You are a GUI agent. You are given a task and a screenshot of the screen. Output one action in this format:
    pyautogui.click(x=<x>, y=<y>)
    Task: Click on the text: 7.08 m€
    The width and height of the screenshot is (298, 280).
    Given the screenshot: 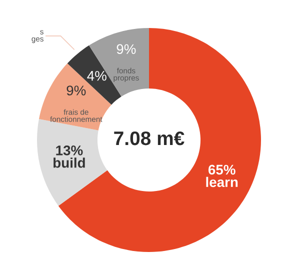 What is the action you would take?
    pyautogui.click(x=149, y=138)
    